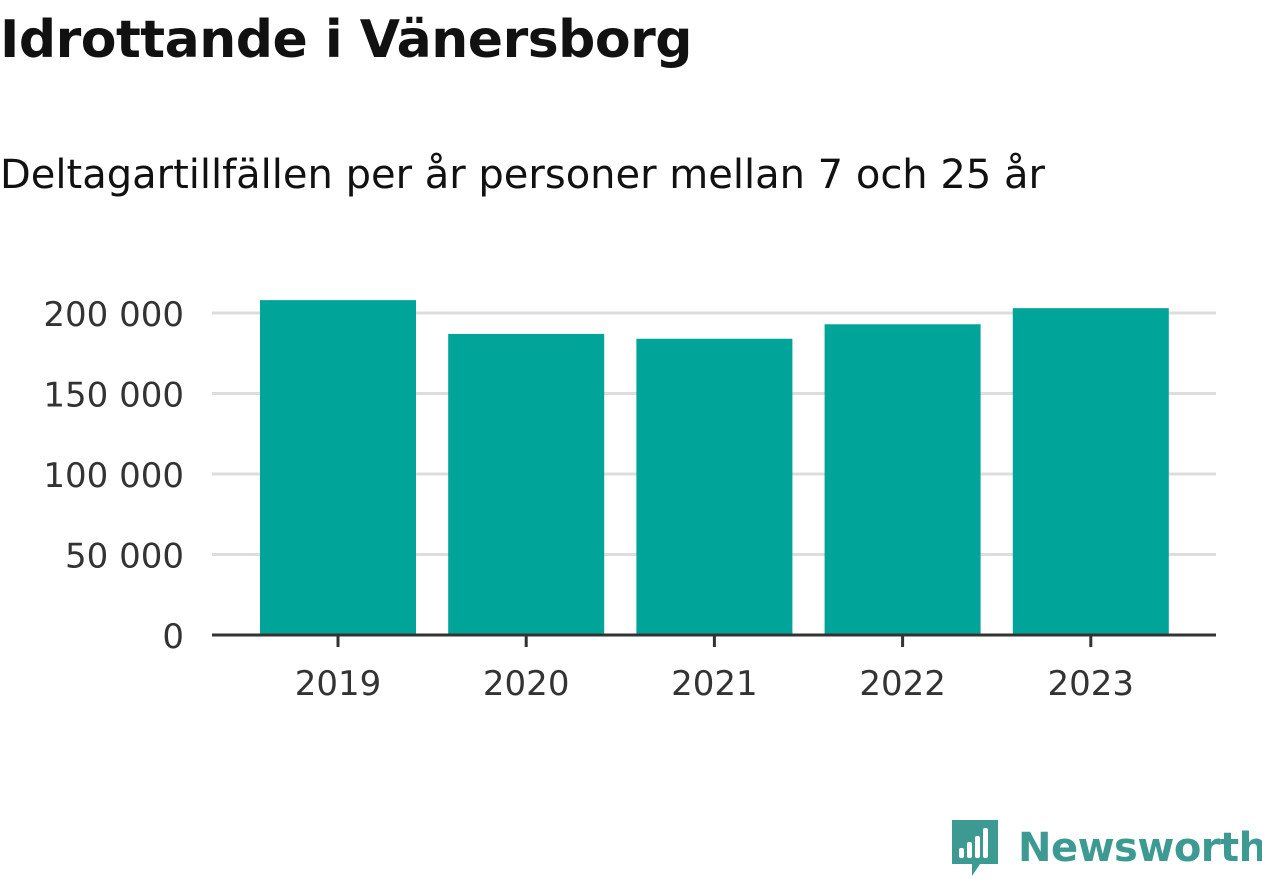 The height and width of the screenshot is (879, 1262). I want to click on brand-logo: Newsworthy, so click(1106, 848).